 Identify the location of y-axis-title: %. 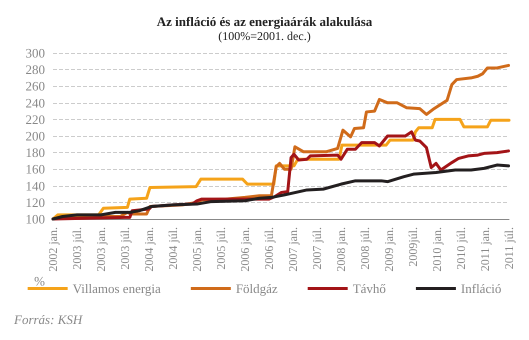
(40, 281).